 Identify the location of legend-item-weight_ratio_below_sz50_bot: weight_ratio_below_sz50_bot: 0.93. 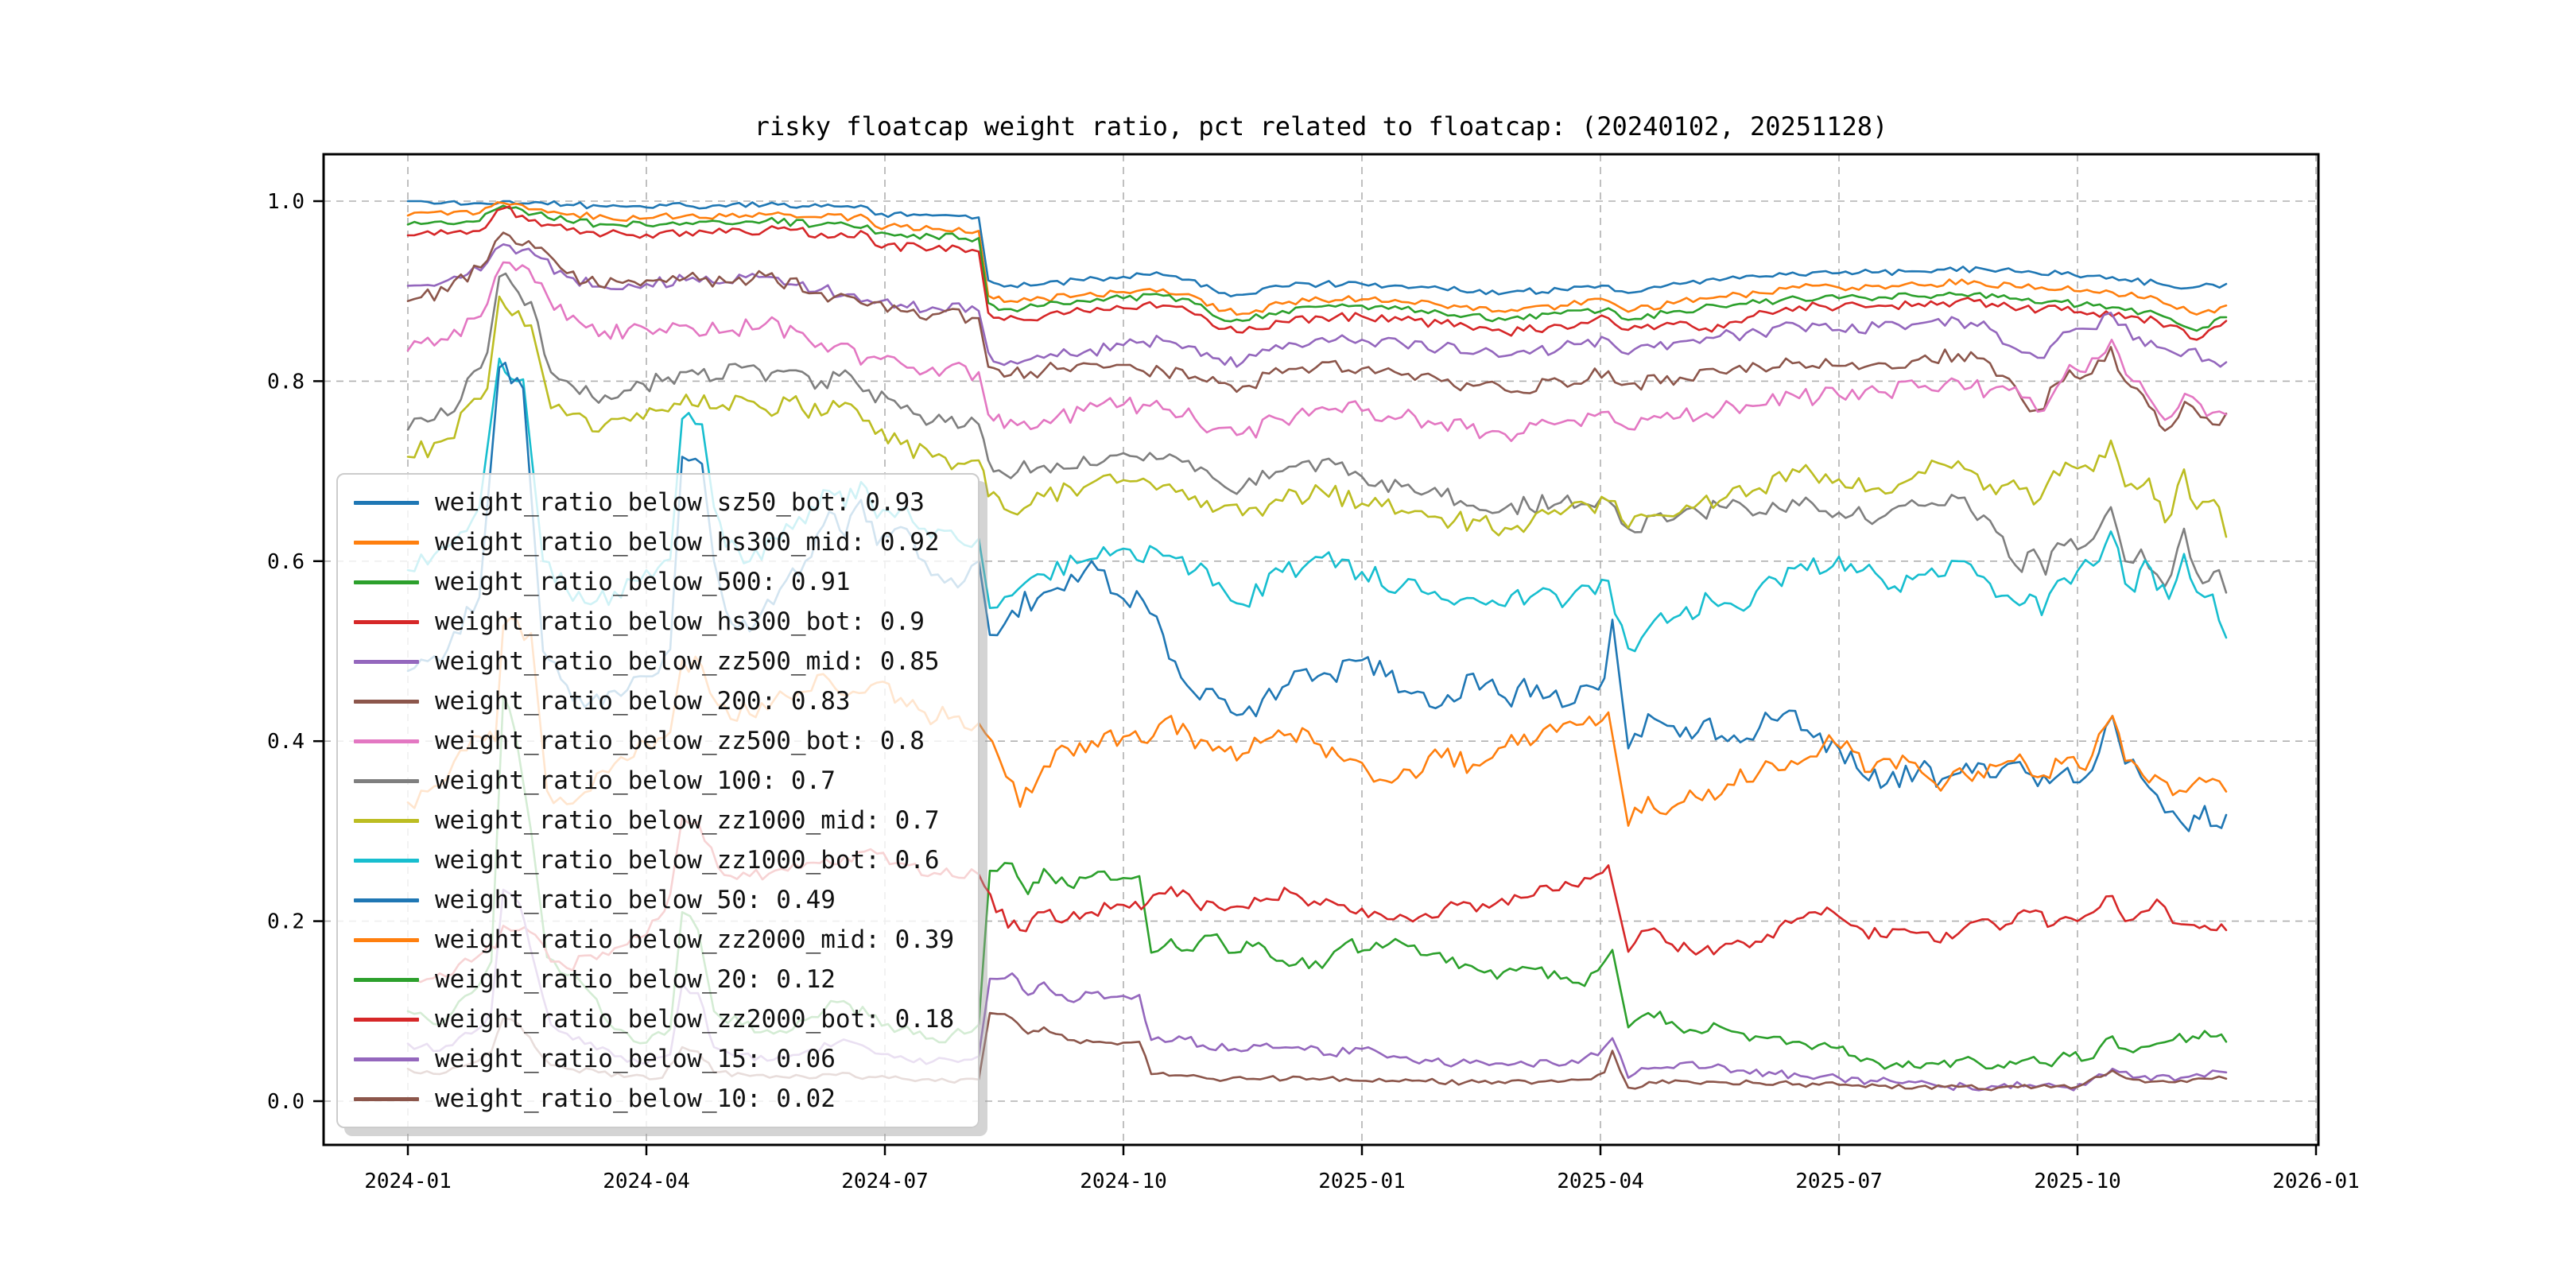
(654, 502).